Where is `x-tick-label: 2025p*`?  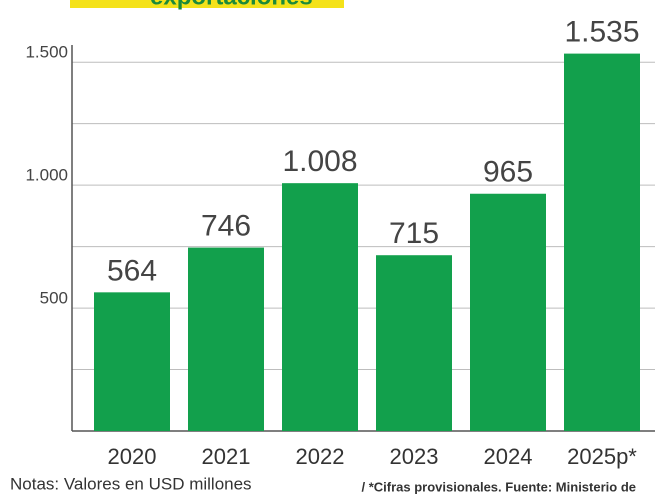
x-tick-label: 2025p* is located at coordinates (602, 456).